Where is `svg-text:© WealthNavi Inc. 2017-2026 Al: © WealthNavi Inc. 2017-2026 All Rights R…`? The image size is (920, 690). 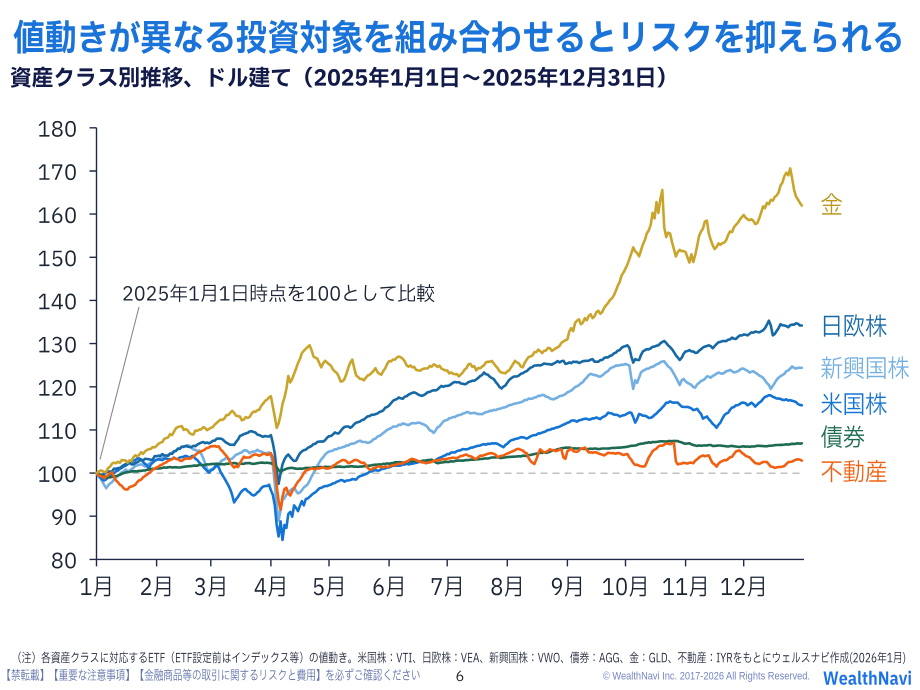 svg-text:© WealthNavi Inc. 2017-2026 Al: © WealthNavi Inc. 2017-2026 All Rights R… is located at coordinates (706, 677).